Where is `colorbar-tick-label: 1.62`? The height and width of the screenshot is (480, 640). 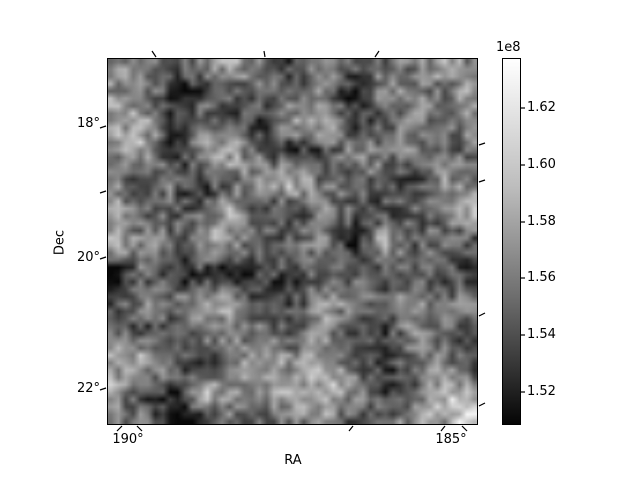
colorbar-tick-label: 1.62 is located at coordinates (541, 107).